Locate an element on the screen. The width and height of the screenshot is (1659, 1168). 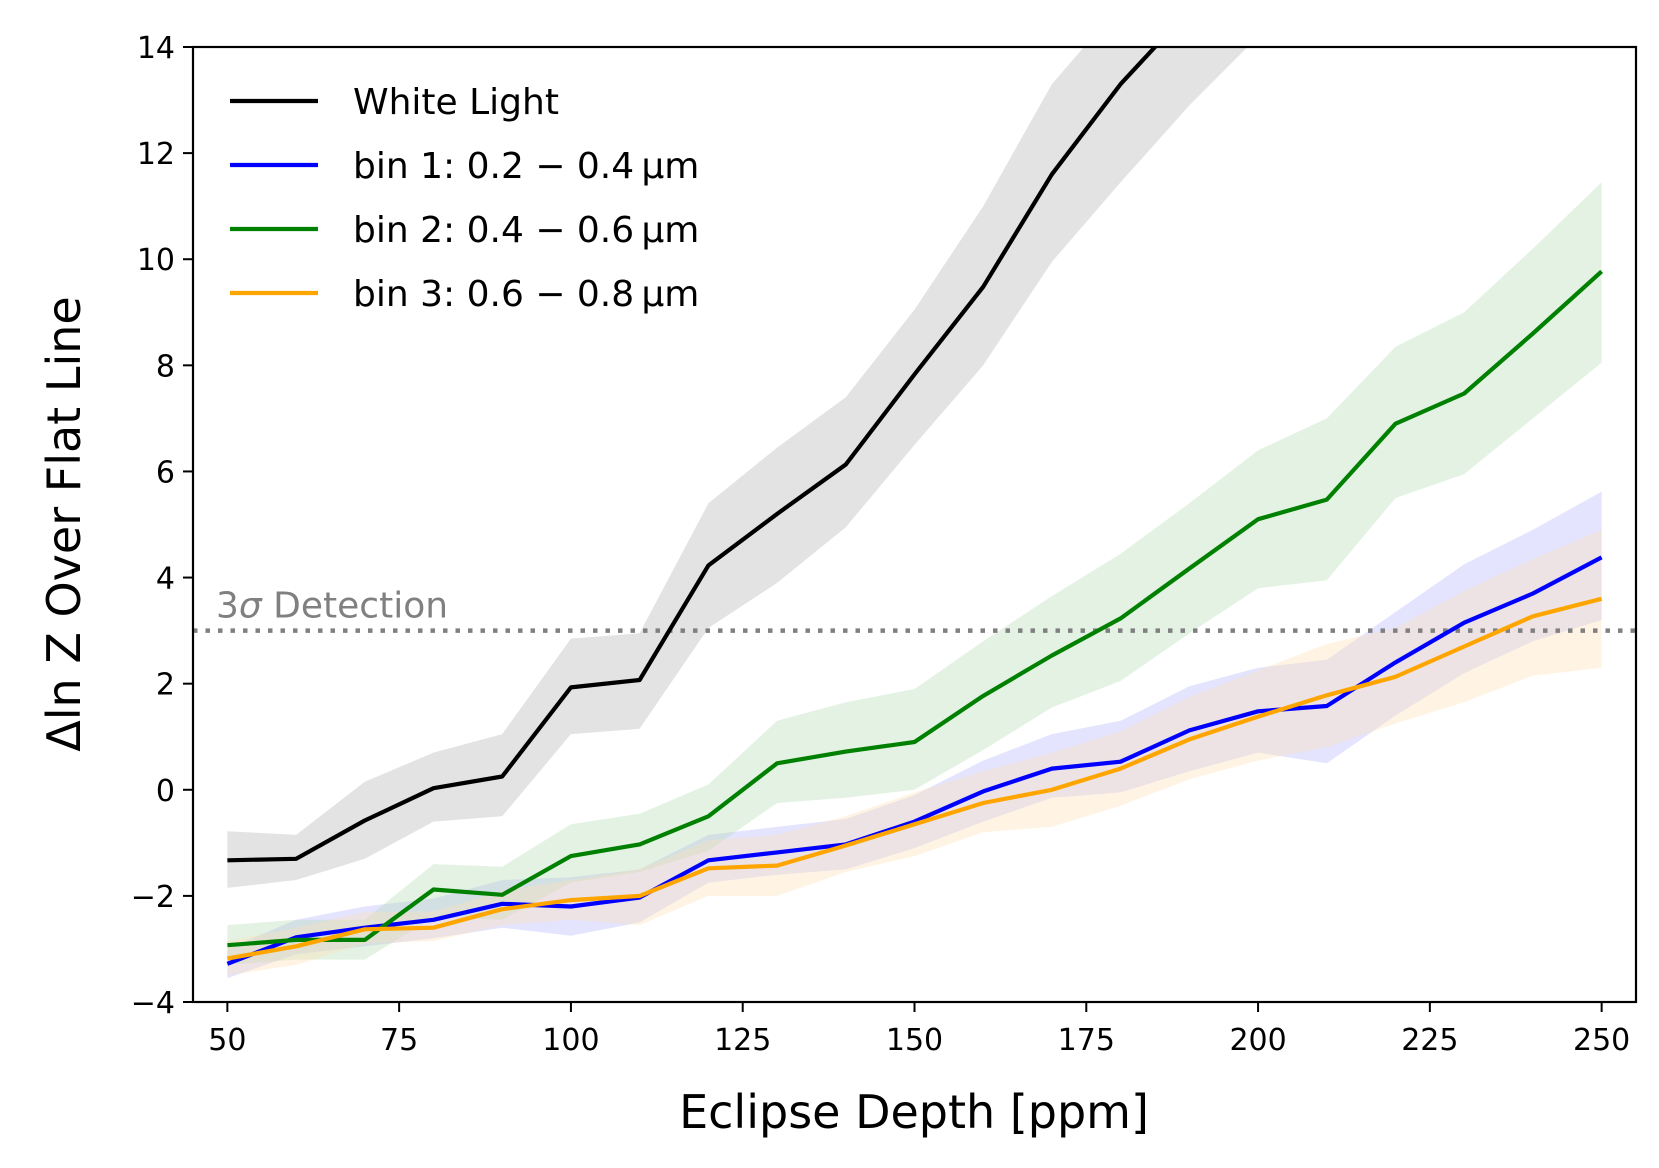
x-tick-label: 200 is located at coordinates (1257, 1040).